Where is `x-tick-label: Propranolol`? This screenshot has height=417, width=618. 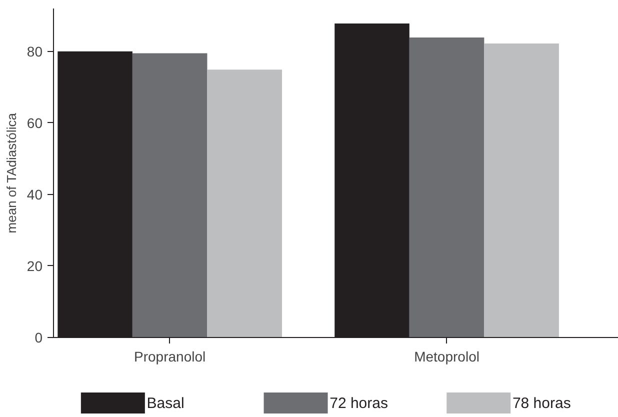
x-tick-label: Propranolol is located at coordinates (170, 356).